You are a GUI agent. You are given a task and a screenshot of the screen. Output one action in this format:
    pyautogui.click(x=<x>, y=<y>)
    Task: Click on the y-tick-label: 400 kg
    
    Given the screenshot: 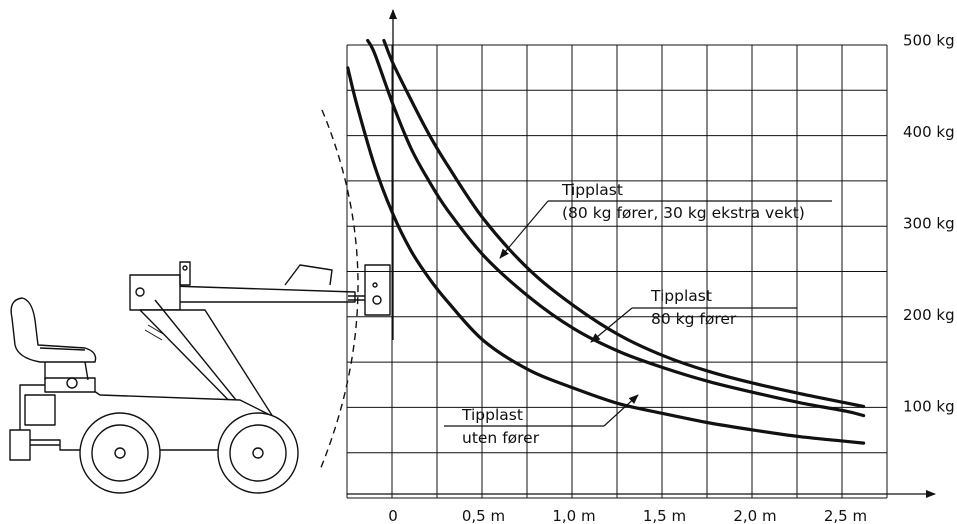 What is the action you would take?
    pyautogui.click(x=929, y=132)
    